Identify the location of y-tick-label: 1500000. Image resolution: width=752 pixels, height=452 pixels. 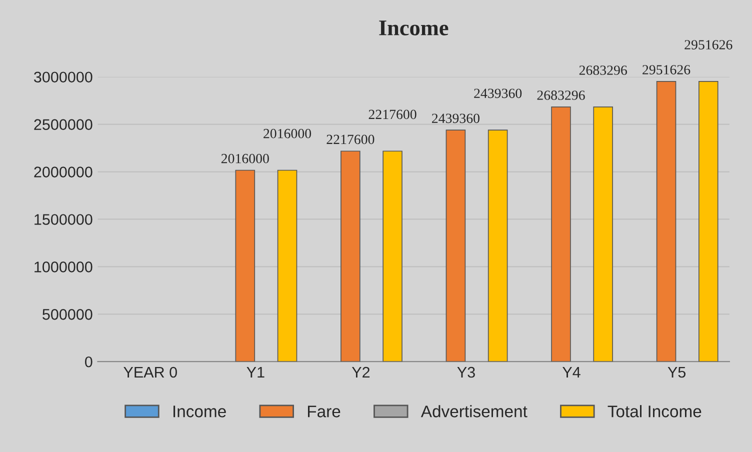
(63, 219).